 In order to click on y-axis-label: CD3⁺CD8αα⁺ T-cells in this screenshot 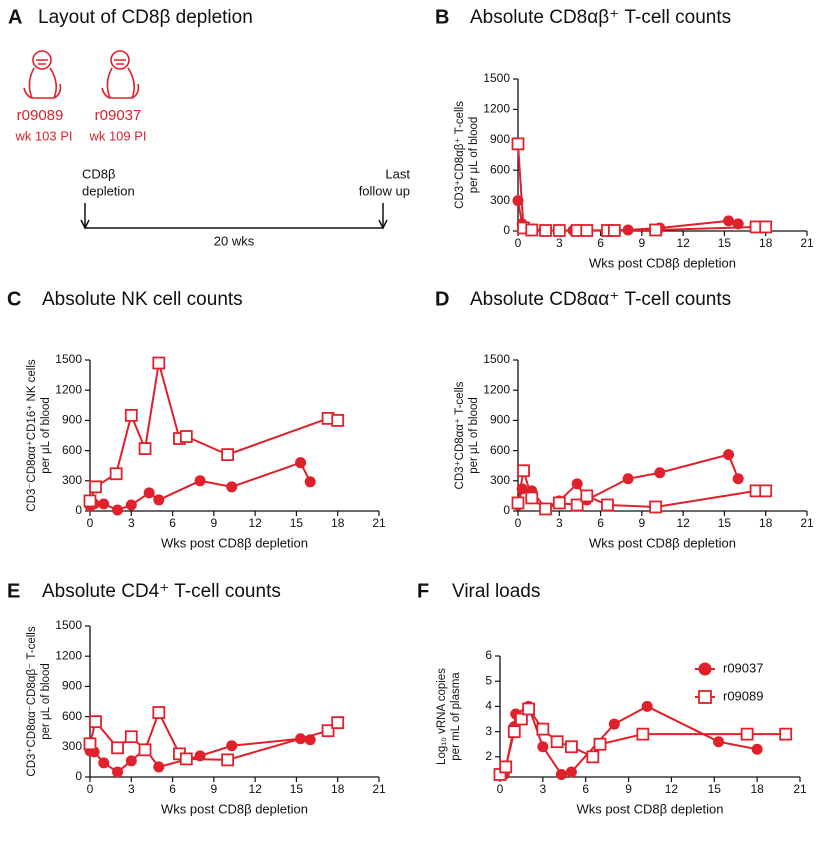, I will do `click(460, 435)`.